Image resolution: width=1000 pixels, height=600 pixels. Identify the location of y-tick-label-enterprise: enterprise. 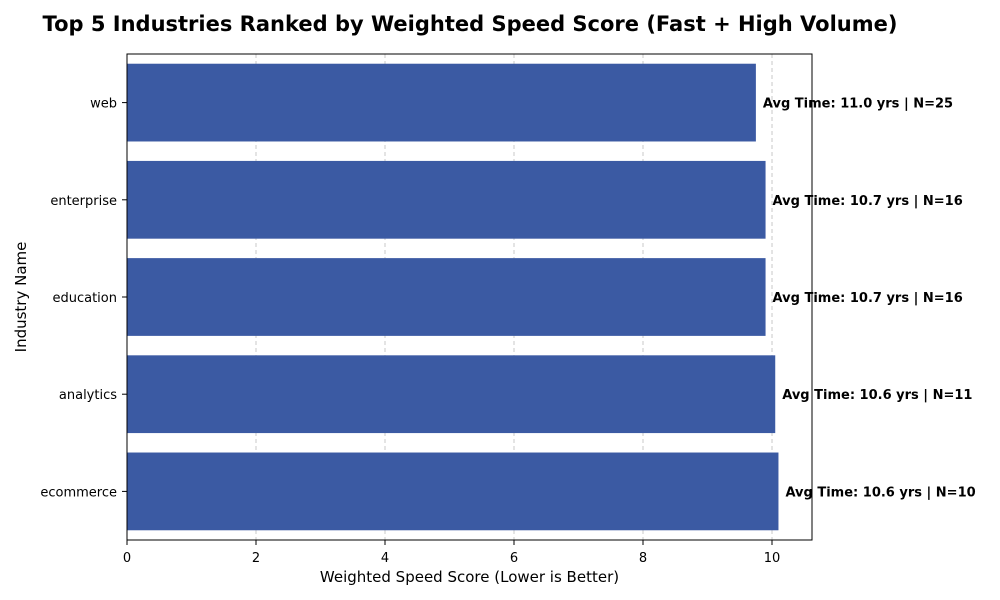
(83, 201).